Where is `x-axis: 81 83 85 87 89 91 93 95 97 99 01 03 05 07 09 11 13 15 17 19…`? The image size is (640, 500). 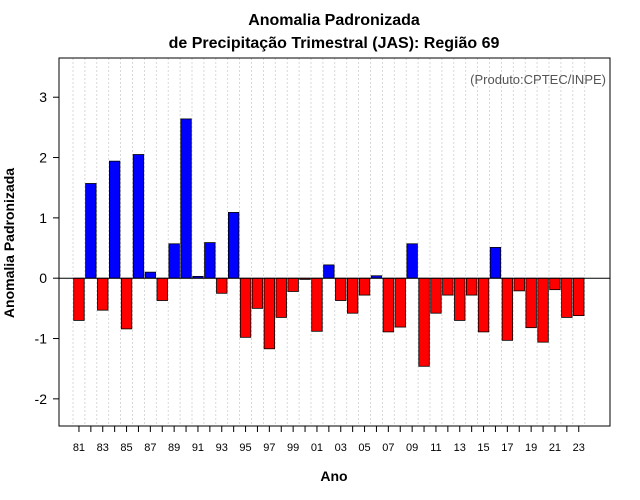
x-axis: 81 83 85 87 89 91 93 95 97 99 01 03 05 07 09 11 13 15 17 19… is located at coordinates (329, 440).